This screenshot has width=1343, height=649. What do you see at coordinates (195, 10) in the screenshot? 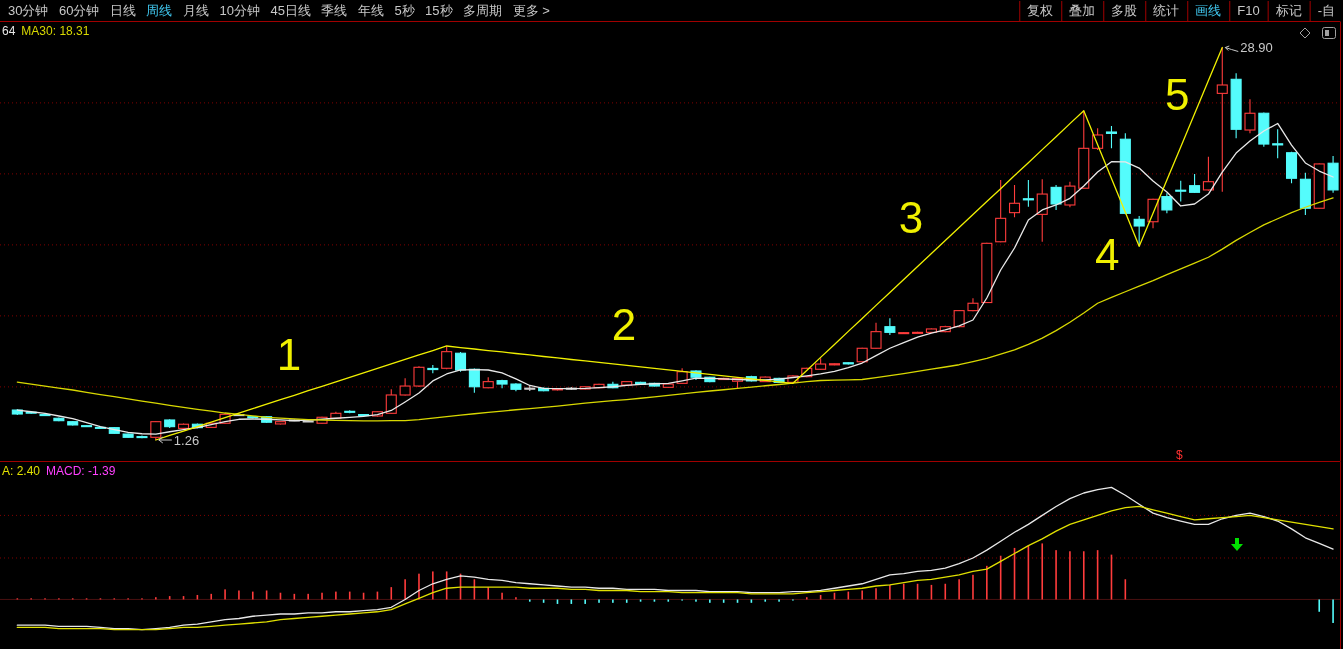
I see `text: 月线` at bounding box center [195, 10].